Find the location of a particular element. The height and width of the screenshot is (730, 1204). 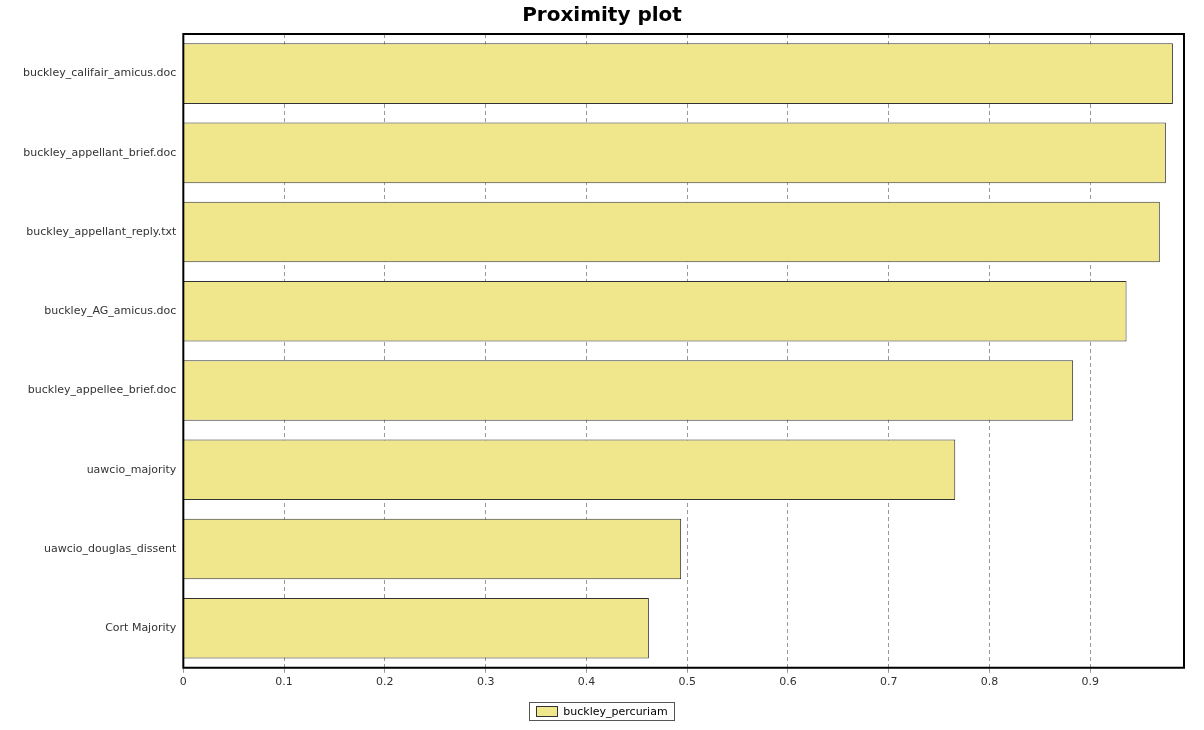

x-tick-label: 0.6 is located at coordinates (788, 682).